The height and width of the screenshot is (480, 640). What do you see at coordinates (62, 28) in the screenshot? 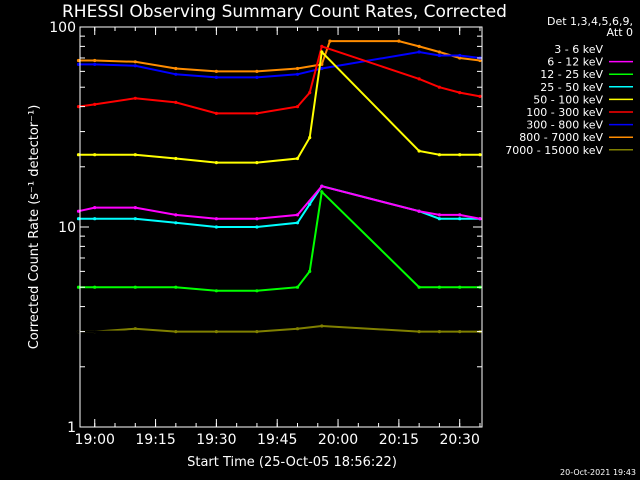
I see `y-tick-label: 100` at bounding box center [62, 28].